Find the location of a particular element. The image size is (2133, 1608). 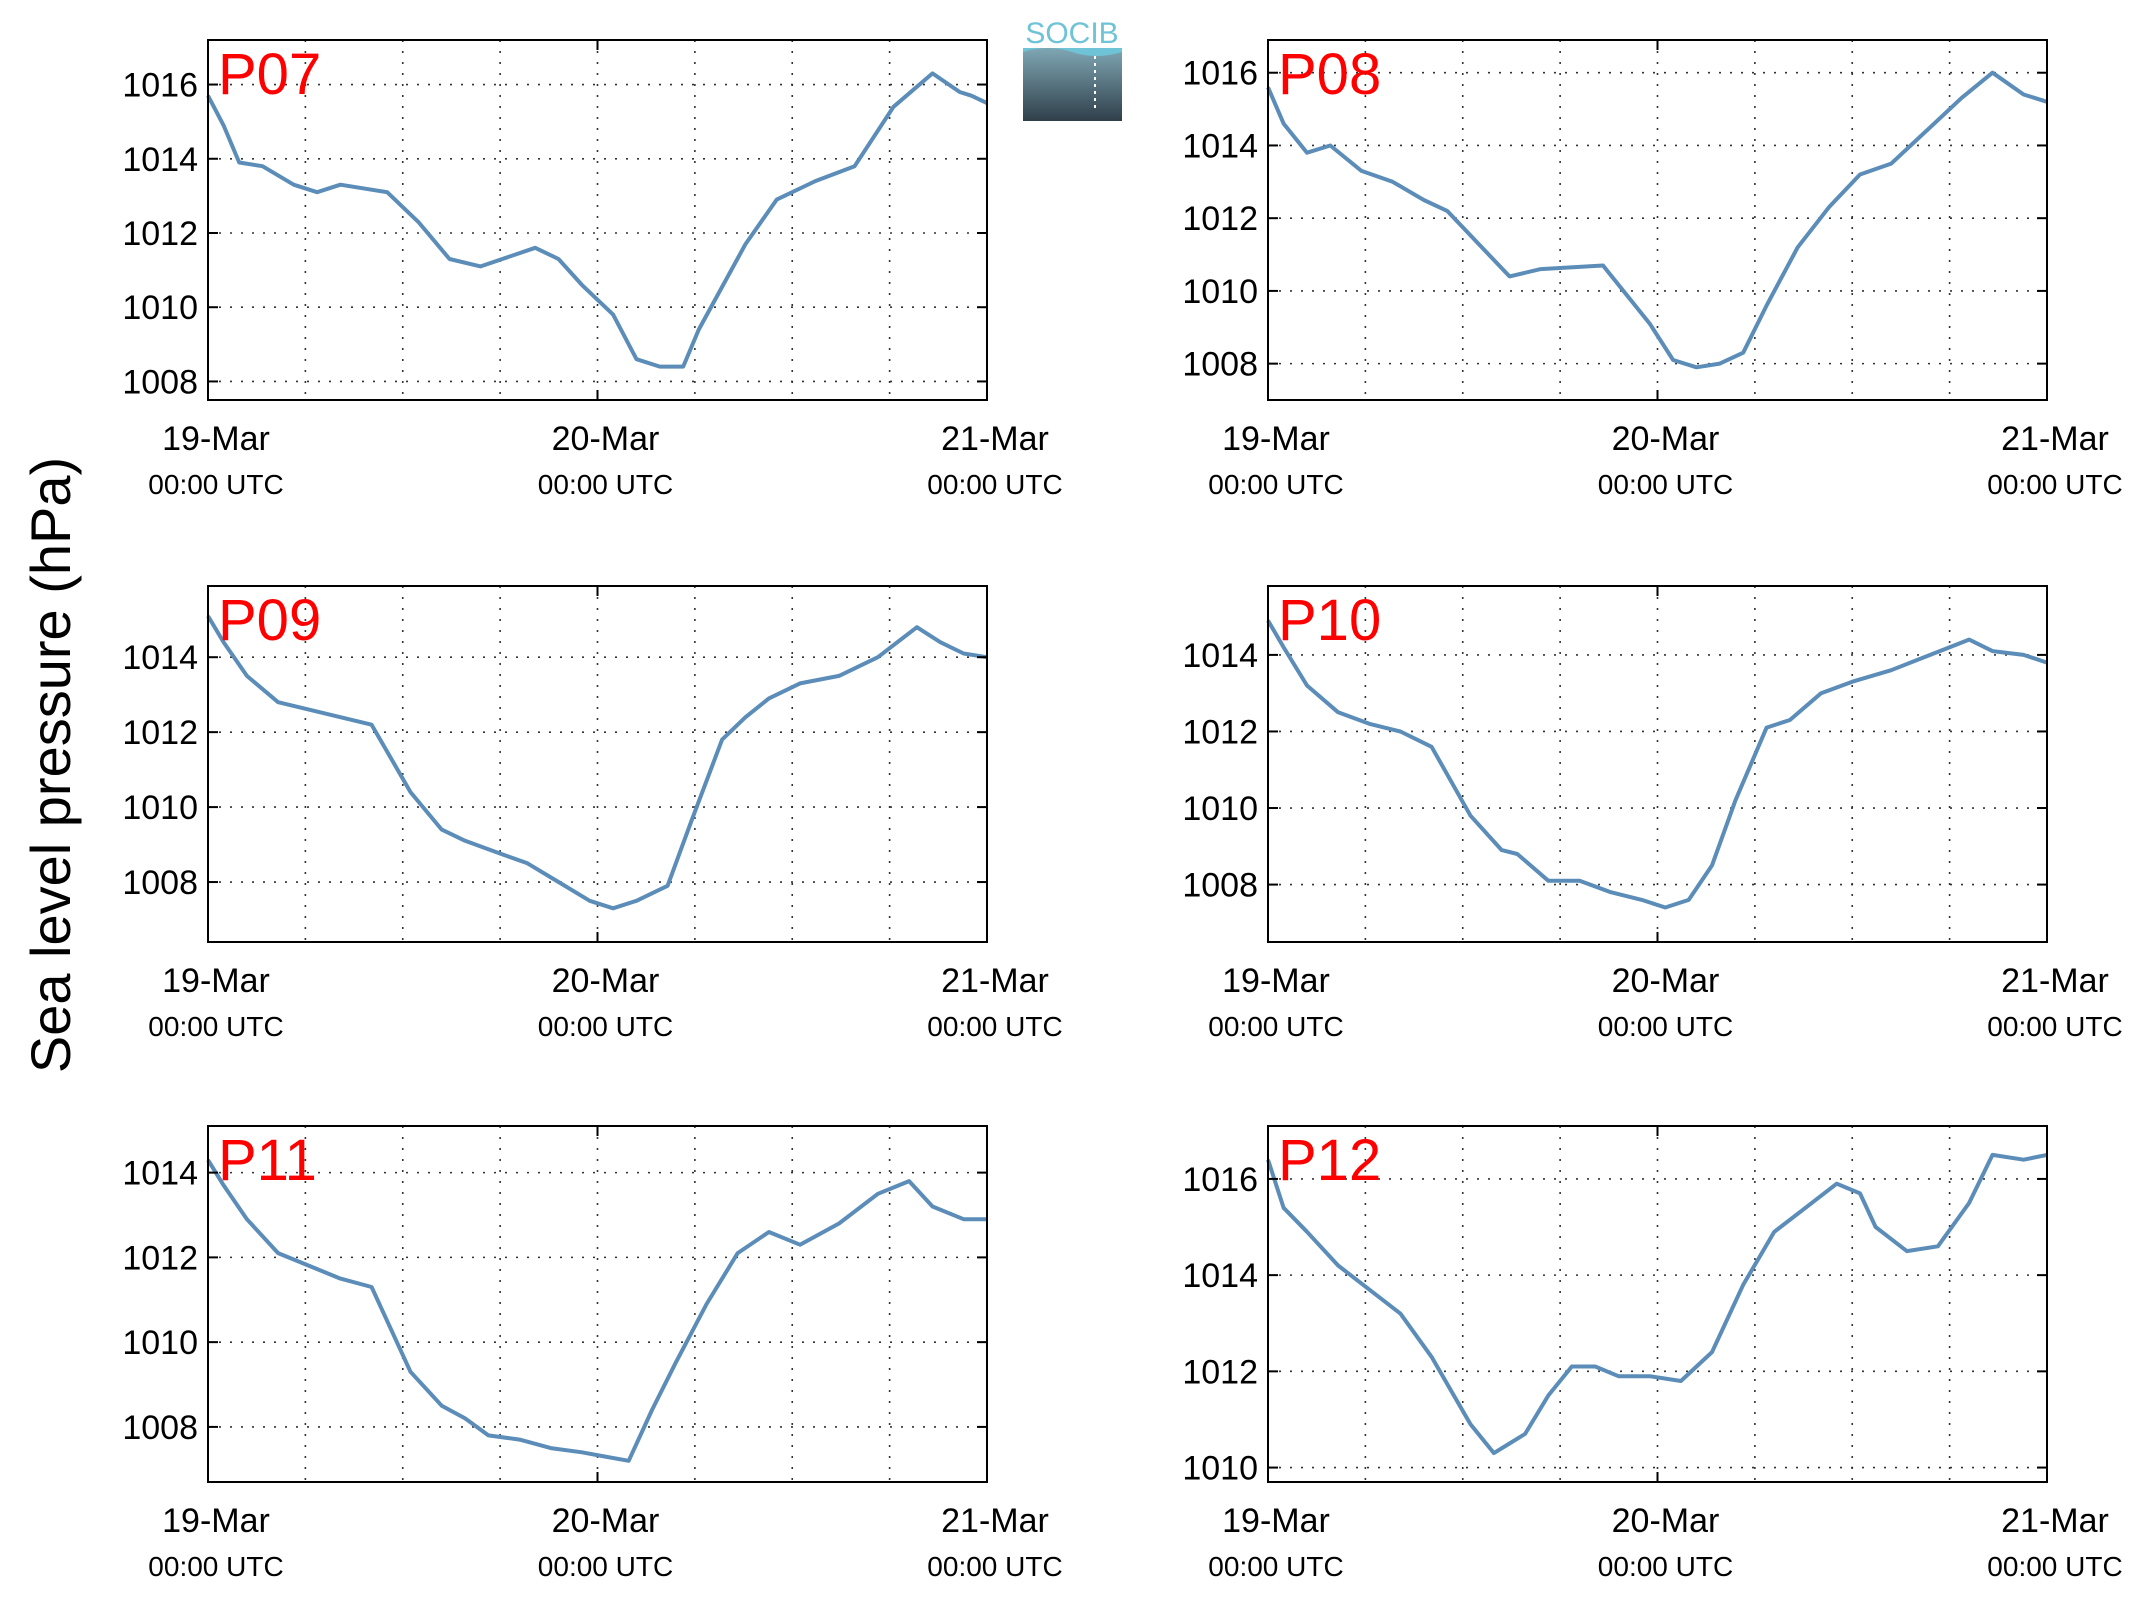

pressure-line-p07 is located at coordinates (597, 220).